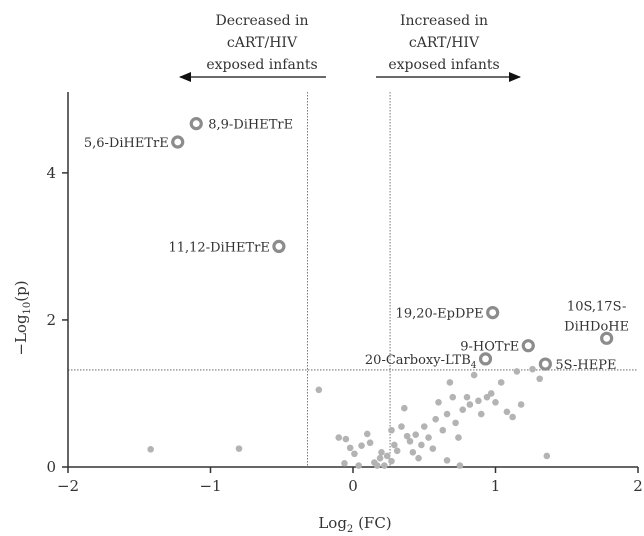 The image size is (644, 536). I want to click on y-axis-title: −Log10(p), so click(22, 317).